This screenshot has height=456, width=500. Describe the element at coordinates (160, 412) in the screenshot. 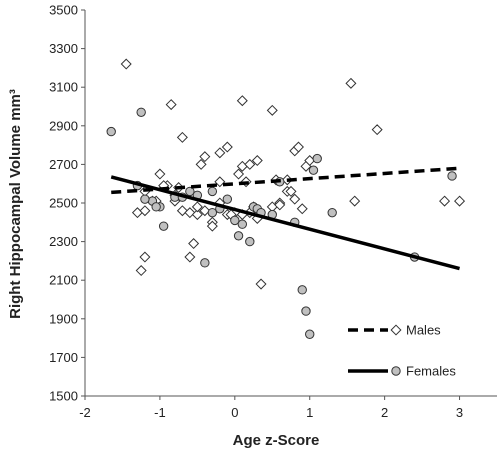

I see `x-tick-label: -1` at that location.